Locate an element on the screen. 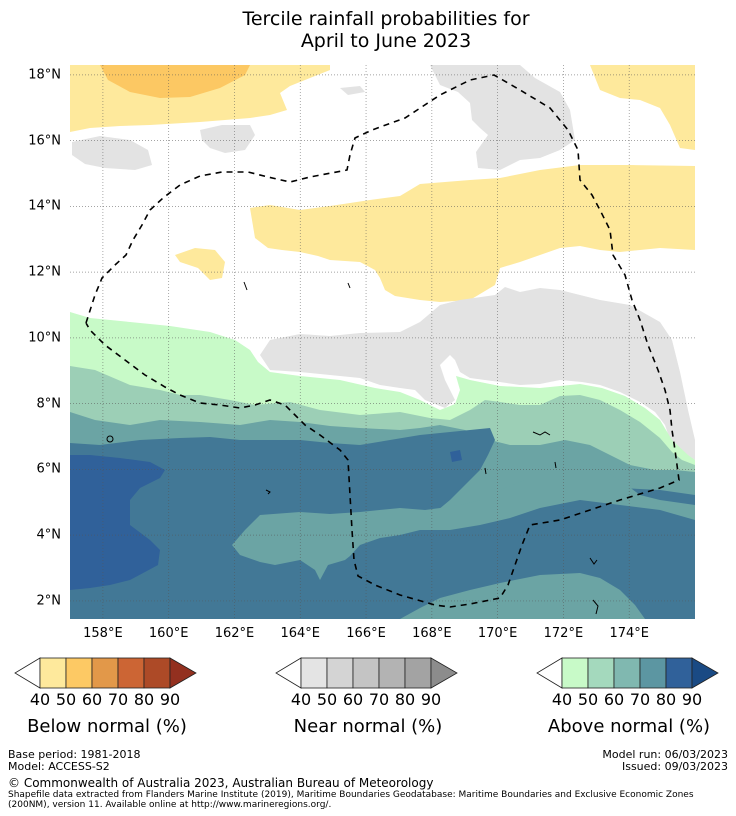  region-near-40-50-n is located at coordinates (227, 139).